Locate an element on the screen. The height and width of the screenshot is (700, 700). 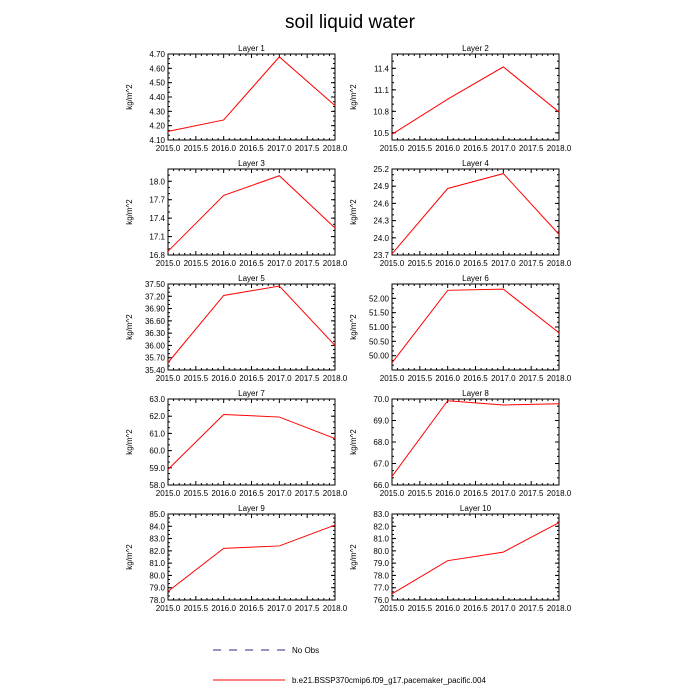
panel-title: Layer 7 is located at coordinates (251, 393).